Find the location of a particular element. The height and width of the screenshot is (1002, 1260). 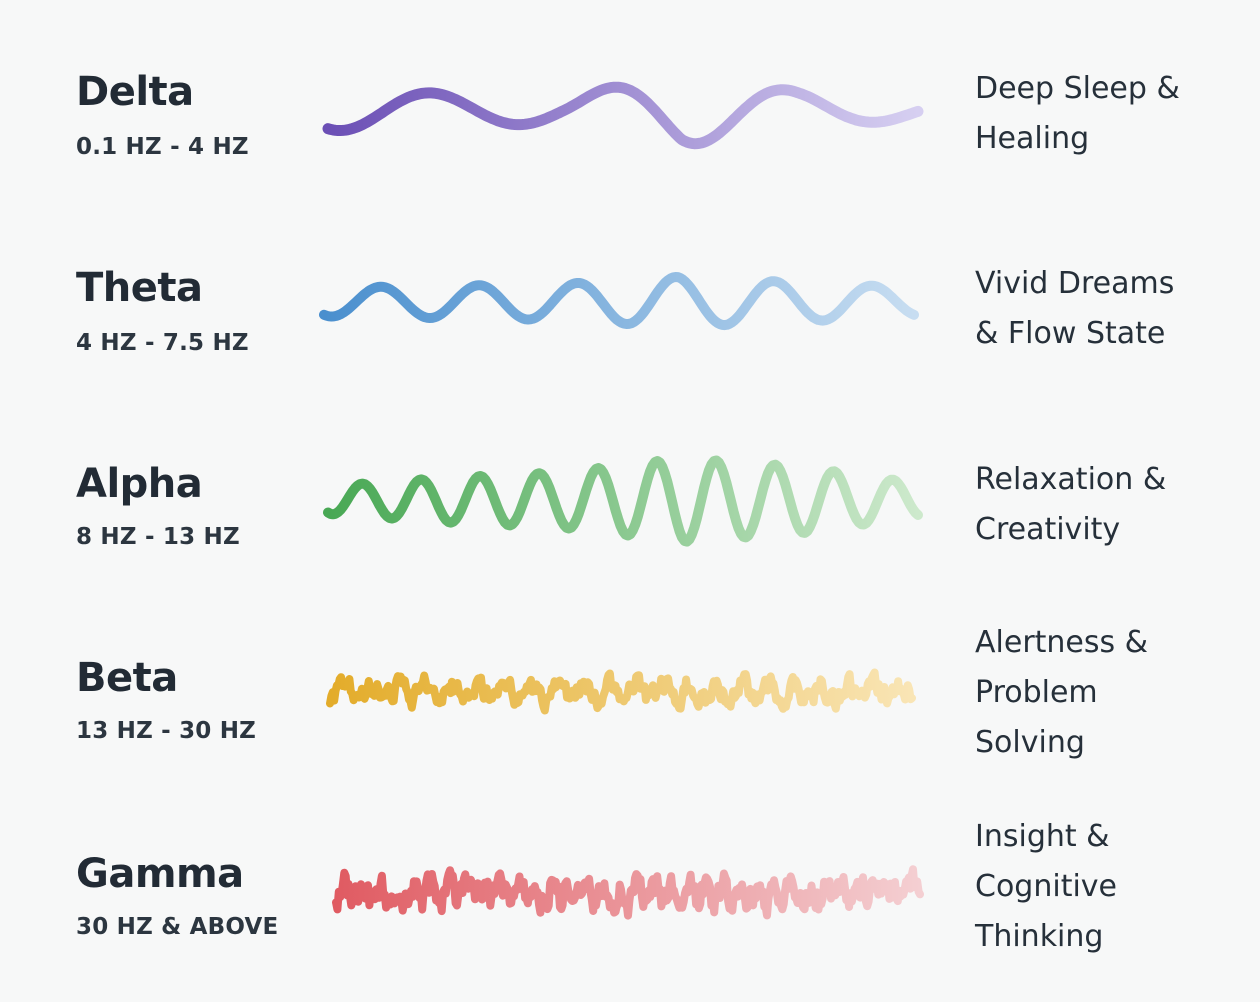

band-description: Vivid Dreams & Flow State is located at coordinates (1115, 309).